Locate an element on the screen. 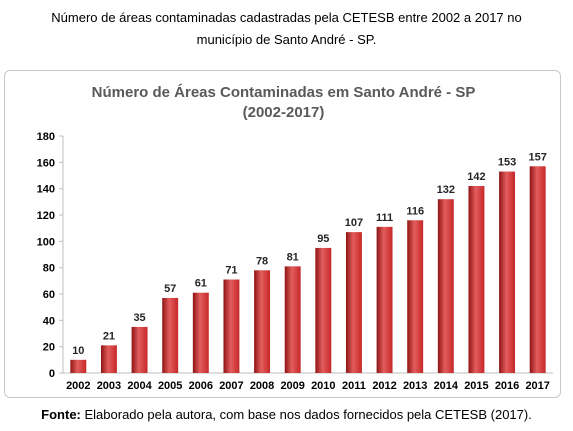 Image resolution: width=573 pixels, height=431 pixels. data-label: 71 is located at coordinates (231, 271).